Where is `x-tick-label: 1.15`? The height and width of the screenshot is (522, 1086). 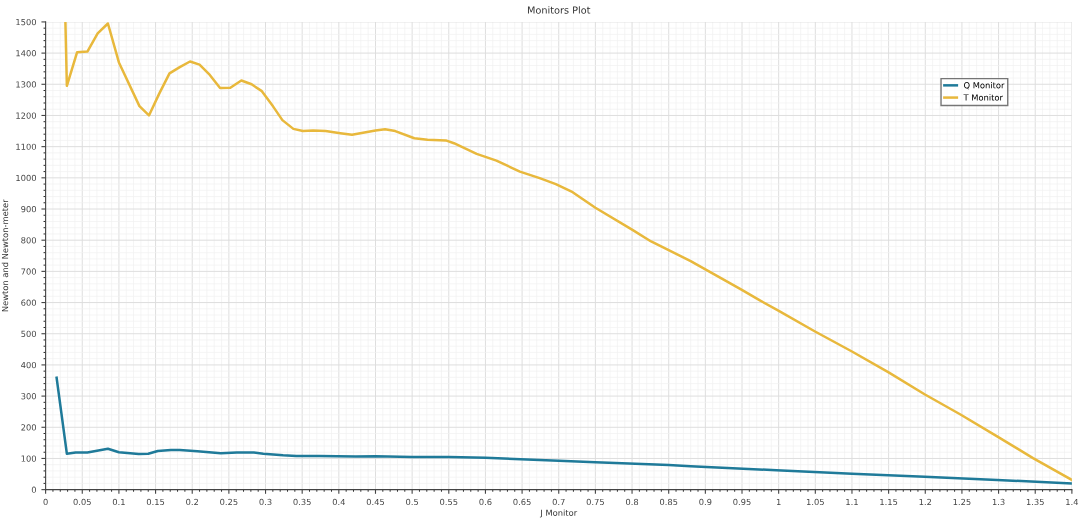 x-tick-label: 1.15 is located at coordinates (889, 502).